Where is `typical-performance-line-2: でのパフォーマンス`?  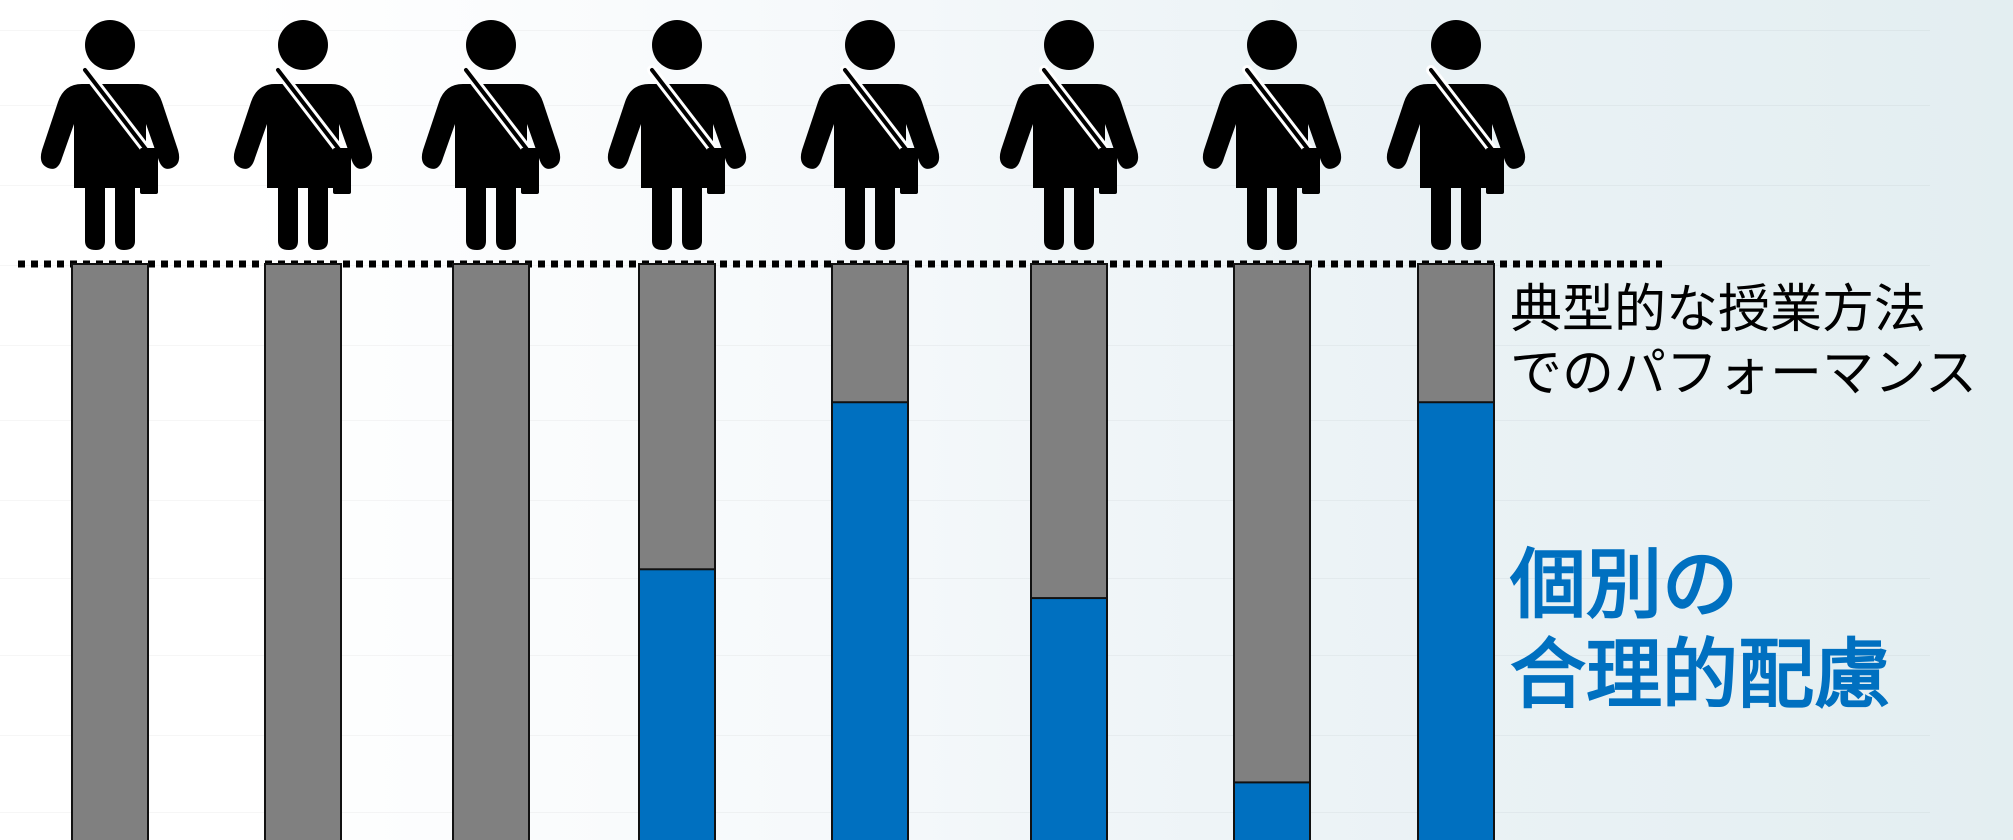
typical-performance-line-2: でのパフォーマンス is located at coordinates (1743, 374).